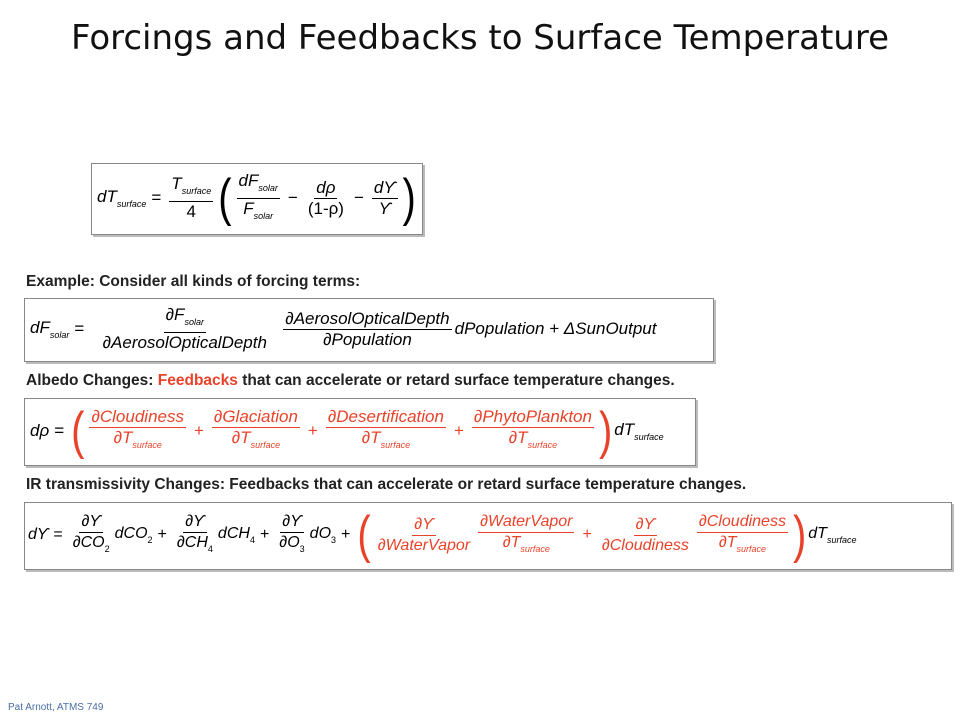 This screenshot has width=960, height=720. I want to click on feedbacks-highlight: Feedbacks, so click(197, 380).